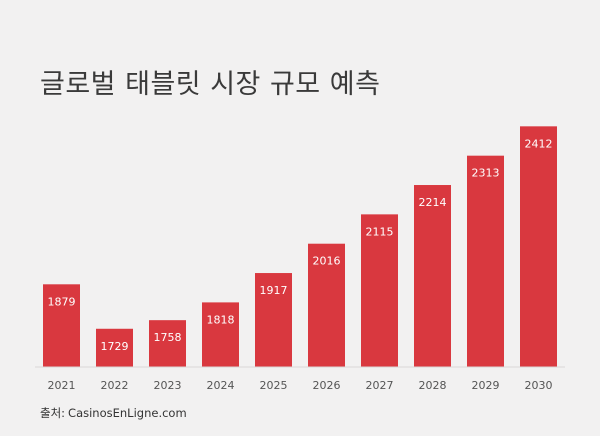  What do you see at coordinates (380, 385) in the screenshot?
I see `x-tick-2027: 2027` at bounding box center [380, 385].